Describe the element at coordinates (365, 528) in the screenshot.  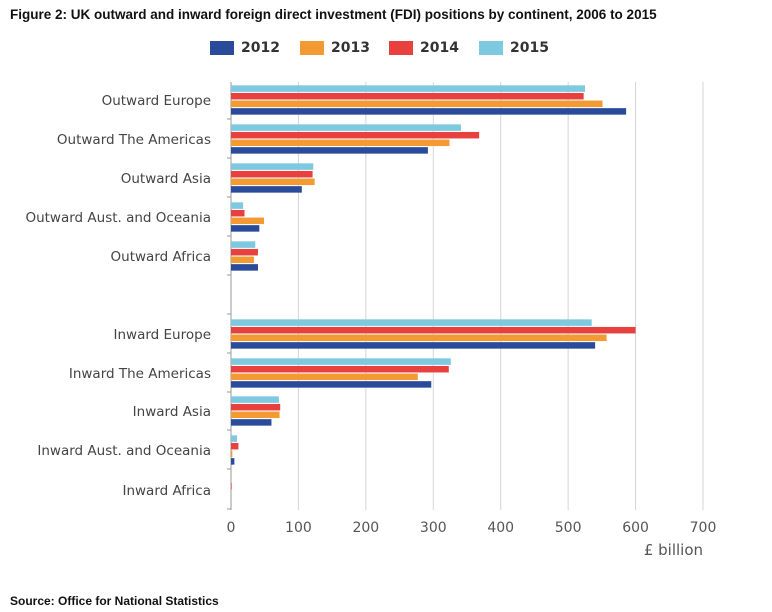
I see `x-tick-label: 200` at that location.